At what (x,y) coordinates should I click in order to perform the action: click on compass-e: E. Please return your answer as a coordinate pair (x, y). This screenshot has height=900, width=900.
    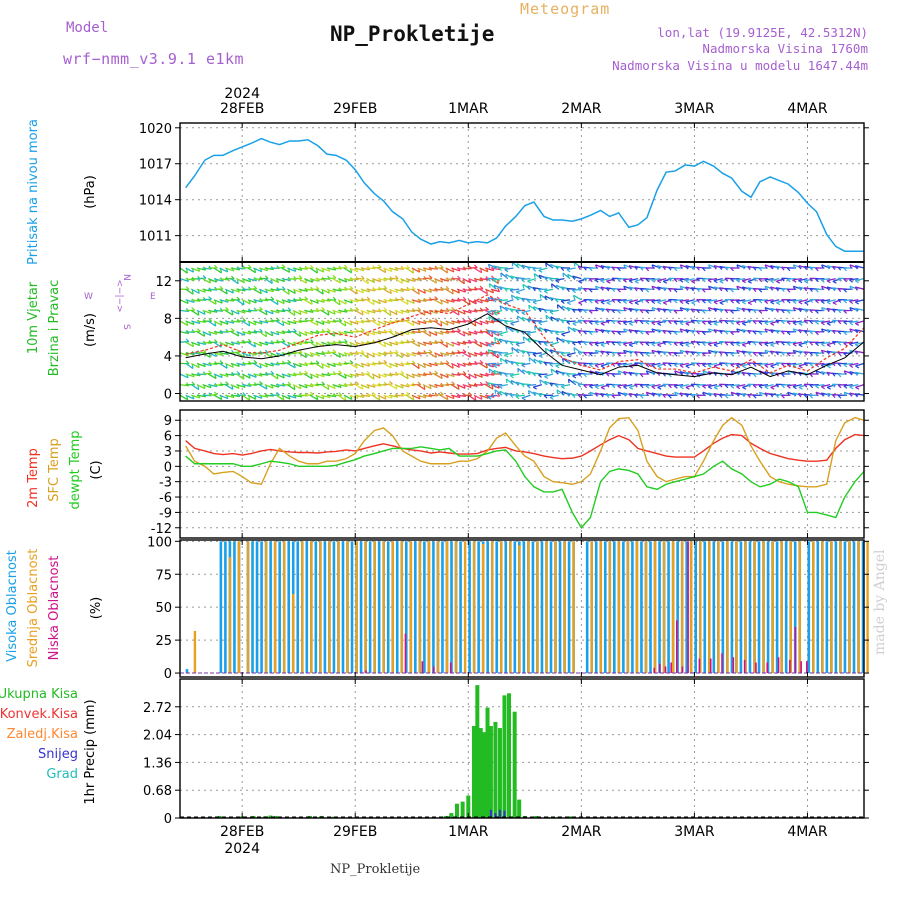
    Looking at the image, I should click on (153, 297).